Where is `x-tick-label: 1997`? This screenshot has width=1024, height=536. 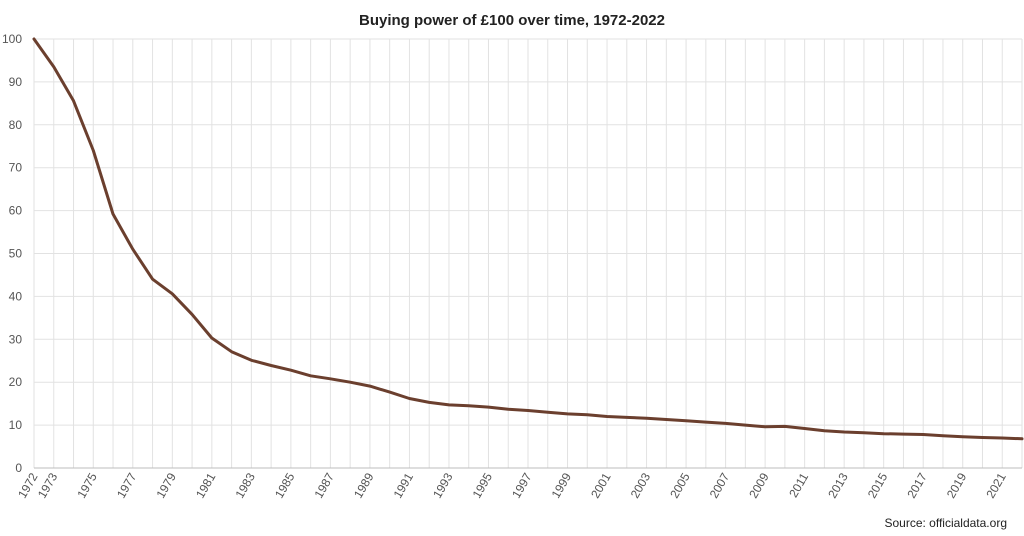
x-tick-label: 1997 is located at coordinates (522, 485).